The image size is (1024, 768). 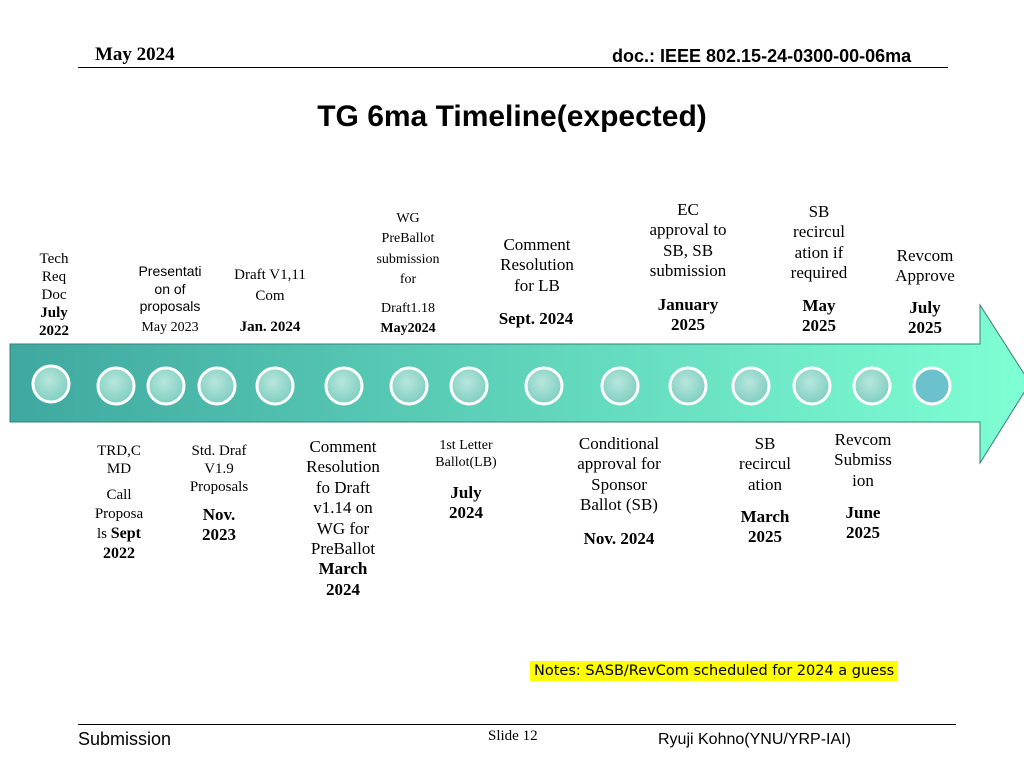 I want to click on header-rule, so click(x=513, y=67).